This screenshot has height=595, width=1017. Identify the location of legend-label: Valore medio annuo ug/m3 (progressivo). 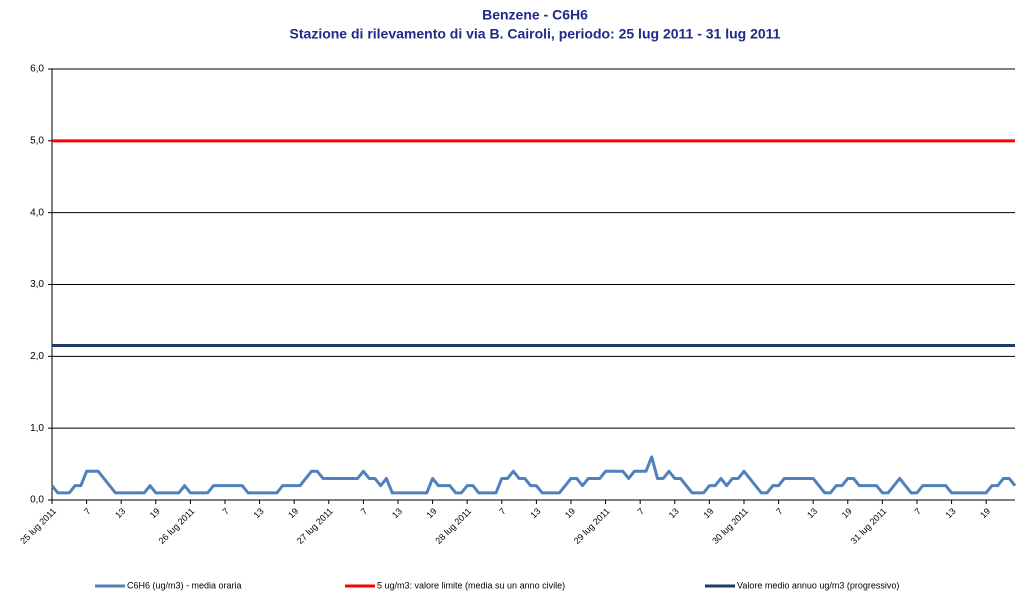
(818, 585).